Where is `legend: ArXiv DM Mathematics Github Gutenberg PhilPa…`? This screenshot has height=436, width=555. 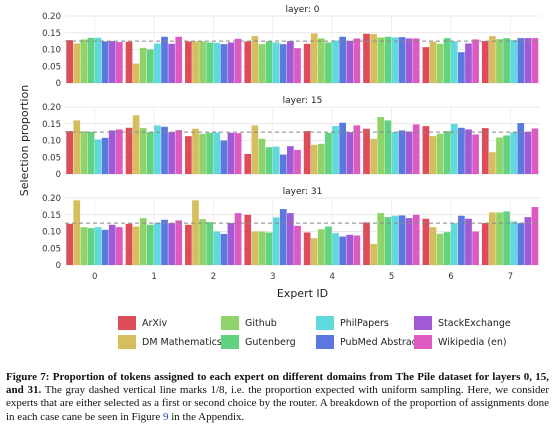
legend: ArXiv DM Mathematics Github Gutenberg PhilPa… is located at coordinates (328, 336).